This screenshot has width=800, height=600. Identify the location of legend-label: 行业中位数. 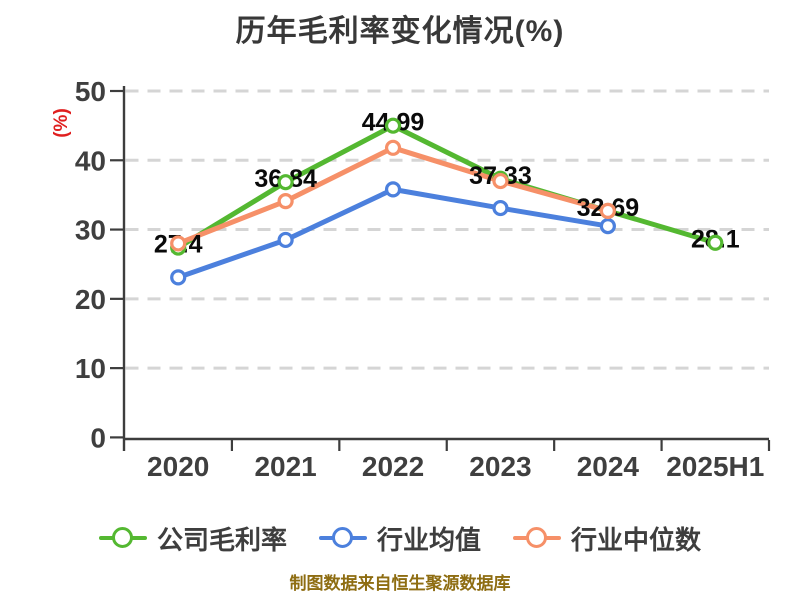
(636, 539).